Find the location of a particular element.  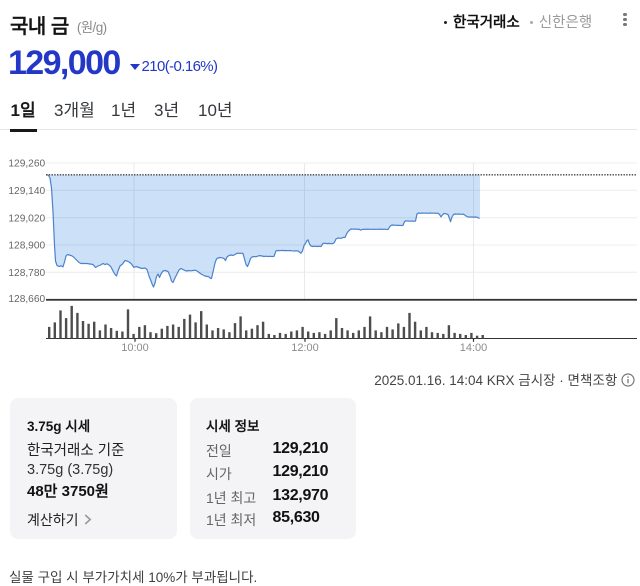

svg-text: 128,660 is located at coordinates (26, 299).